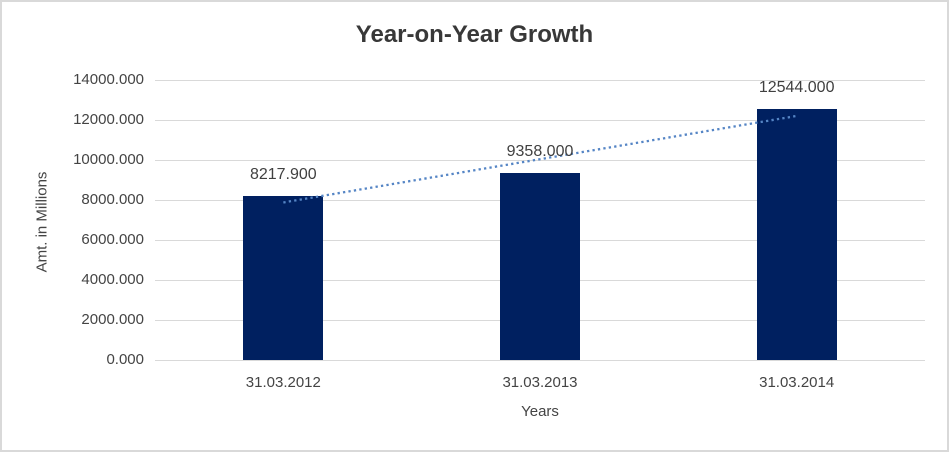  I want to click on y-axis-title: Amt. in Millions, so click(42, 222).